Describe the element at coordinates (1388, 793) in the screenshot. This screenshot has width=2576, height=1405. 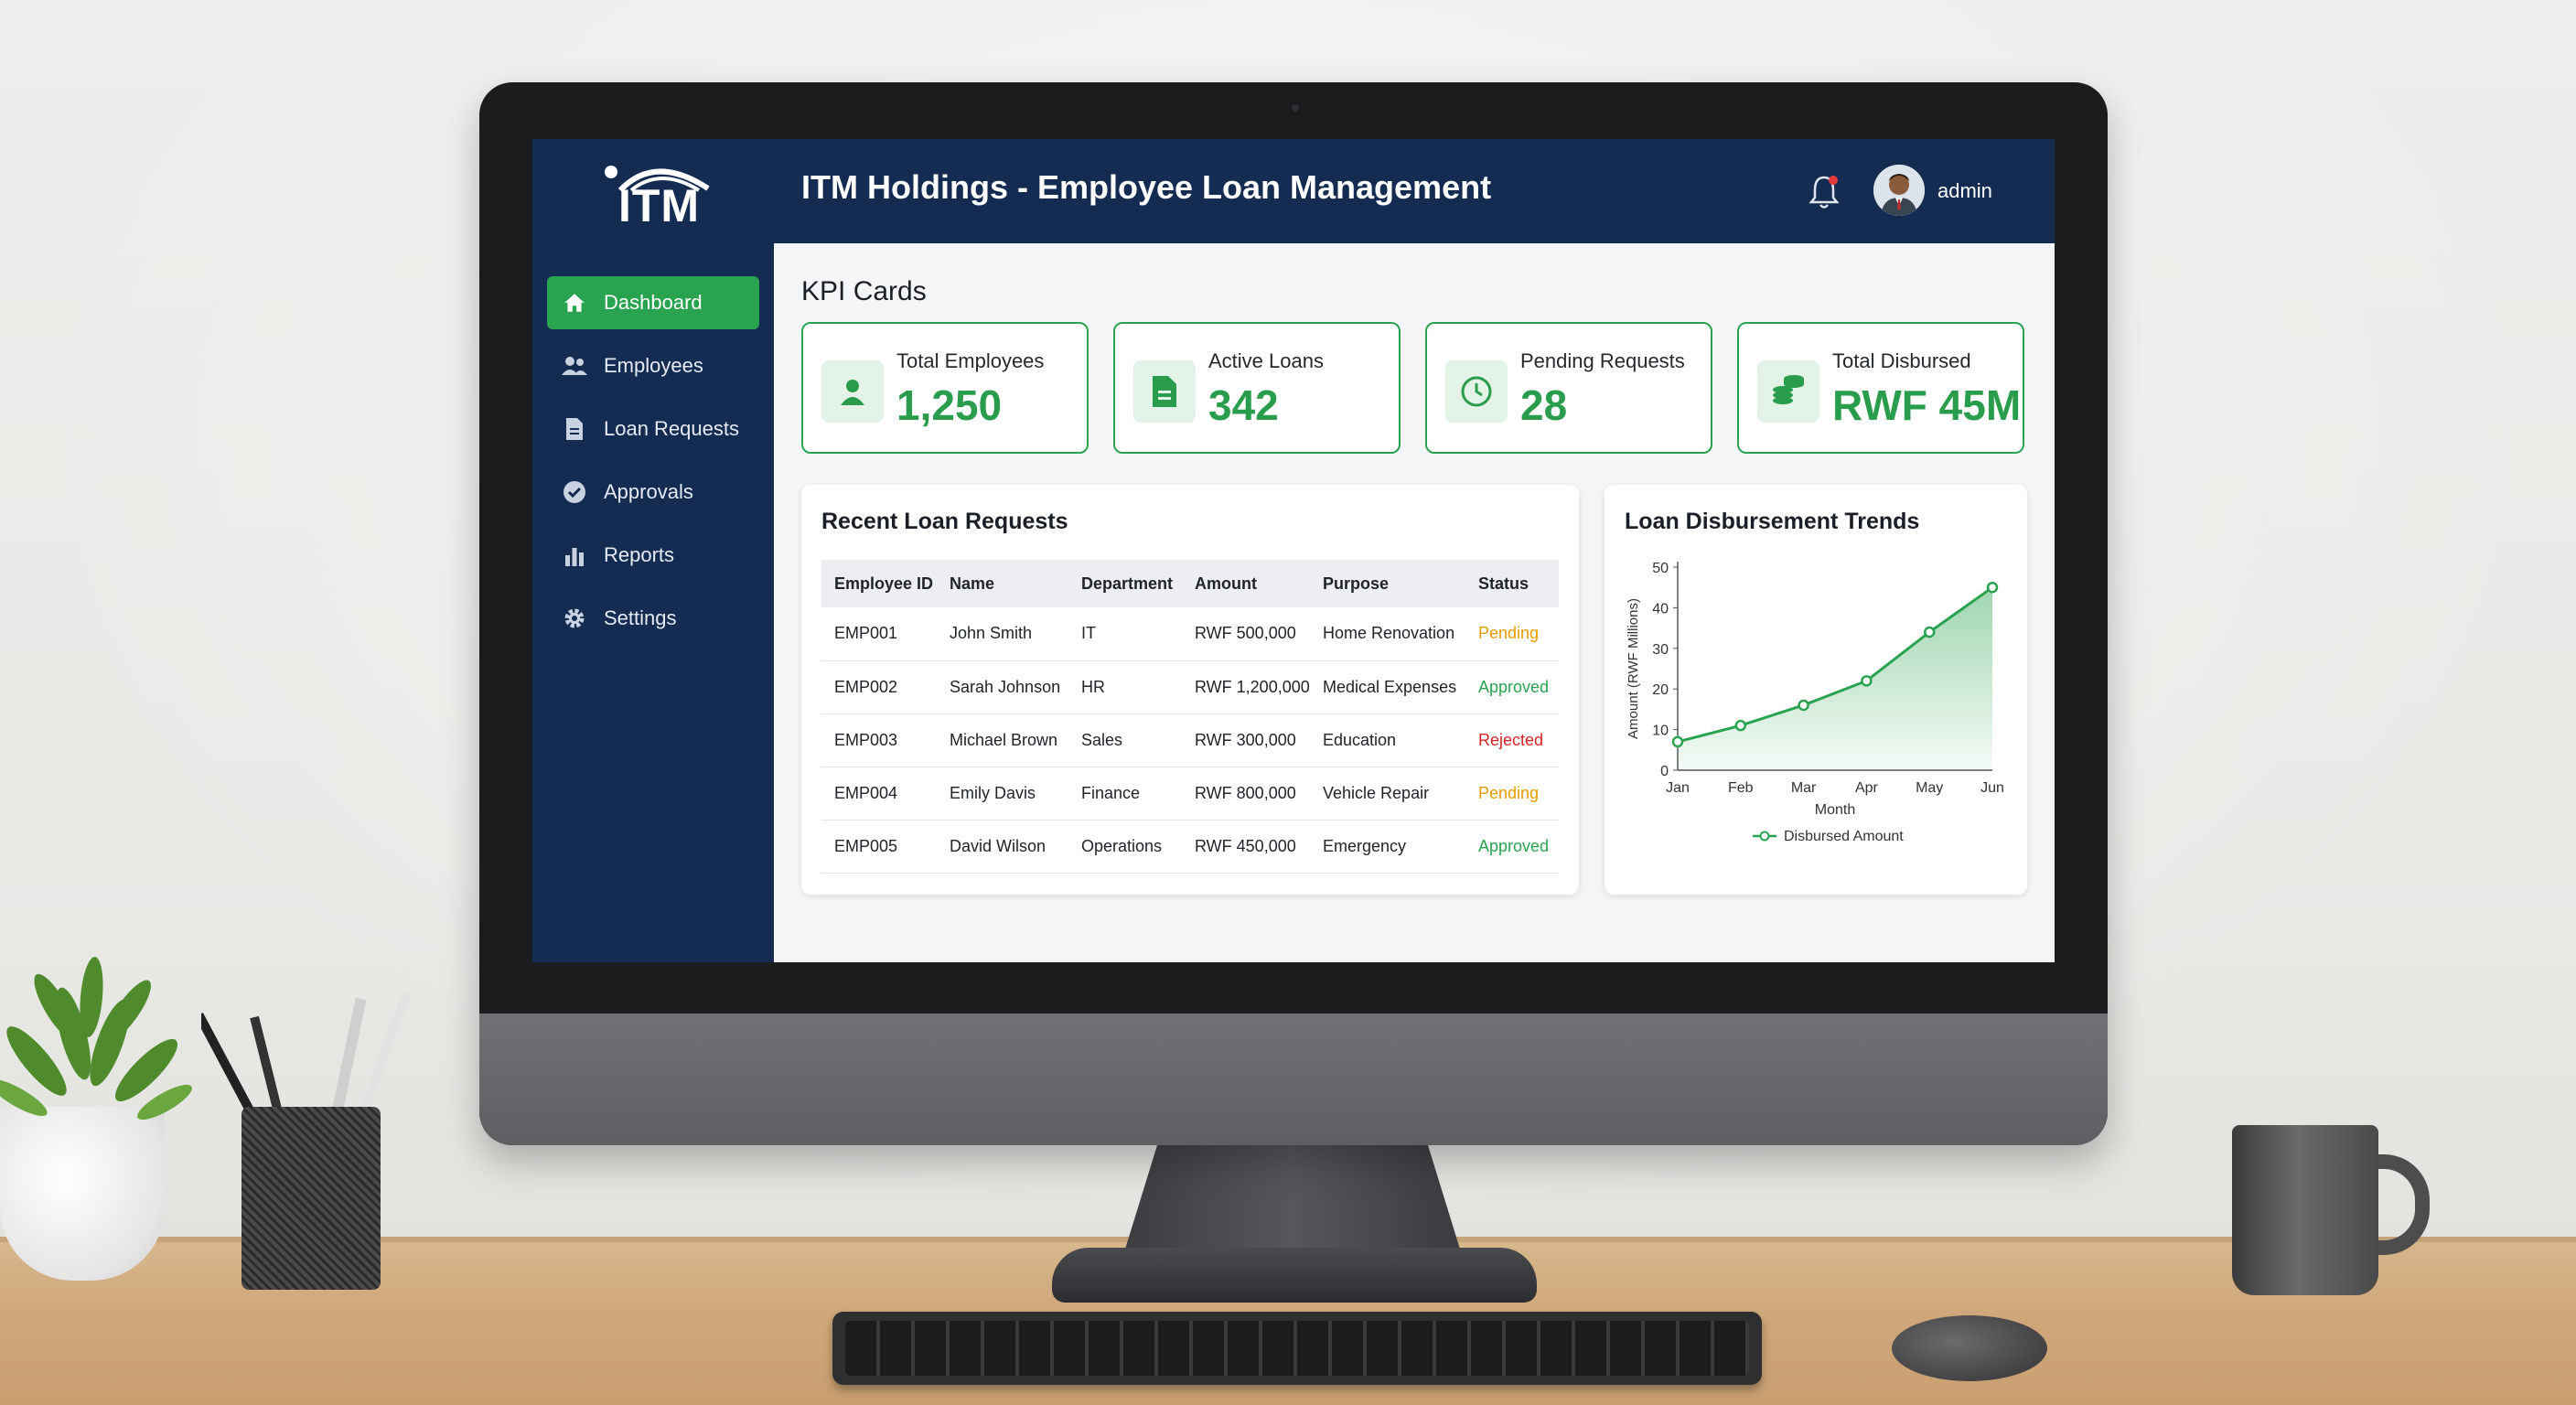
I see `cell-purpose: Vehicle Repair` at that location.